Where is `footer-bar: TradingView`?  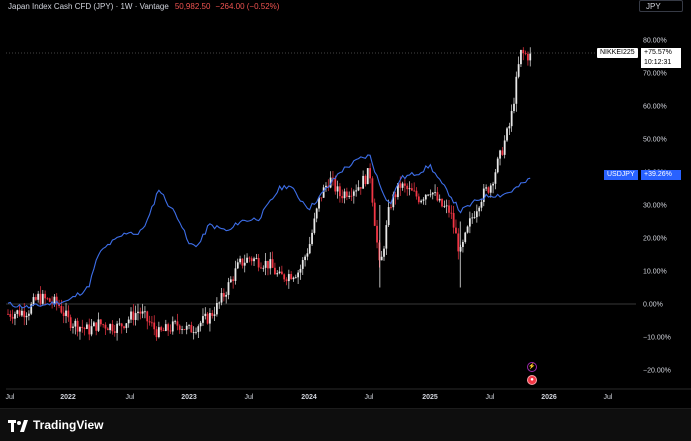 footer-bar: TradingView is located at coordinates (345, 424).